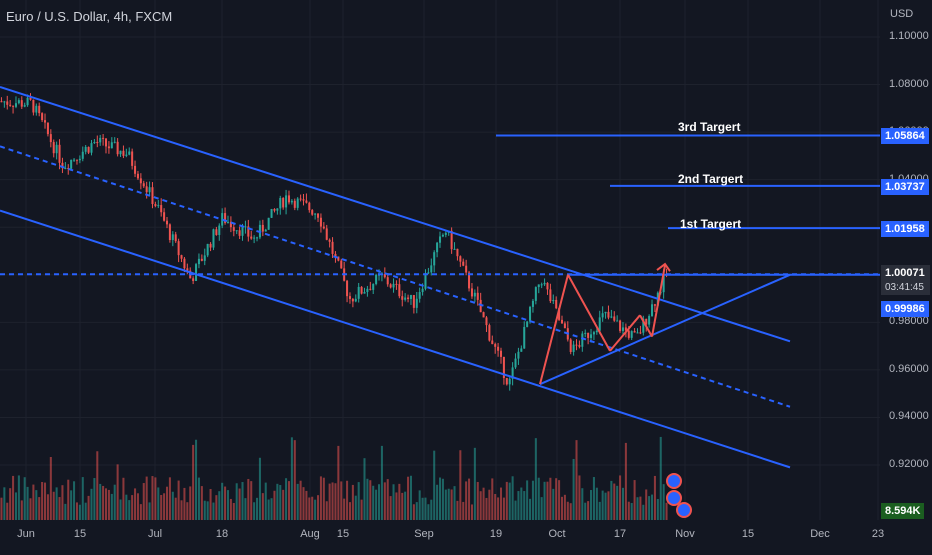 The image size is (932, 555). What do you see at coordinates (674, 498) in the screenshot?
I see `event-marker-icon` at bounding box center [674, 498].